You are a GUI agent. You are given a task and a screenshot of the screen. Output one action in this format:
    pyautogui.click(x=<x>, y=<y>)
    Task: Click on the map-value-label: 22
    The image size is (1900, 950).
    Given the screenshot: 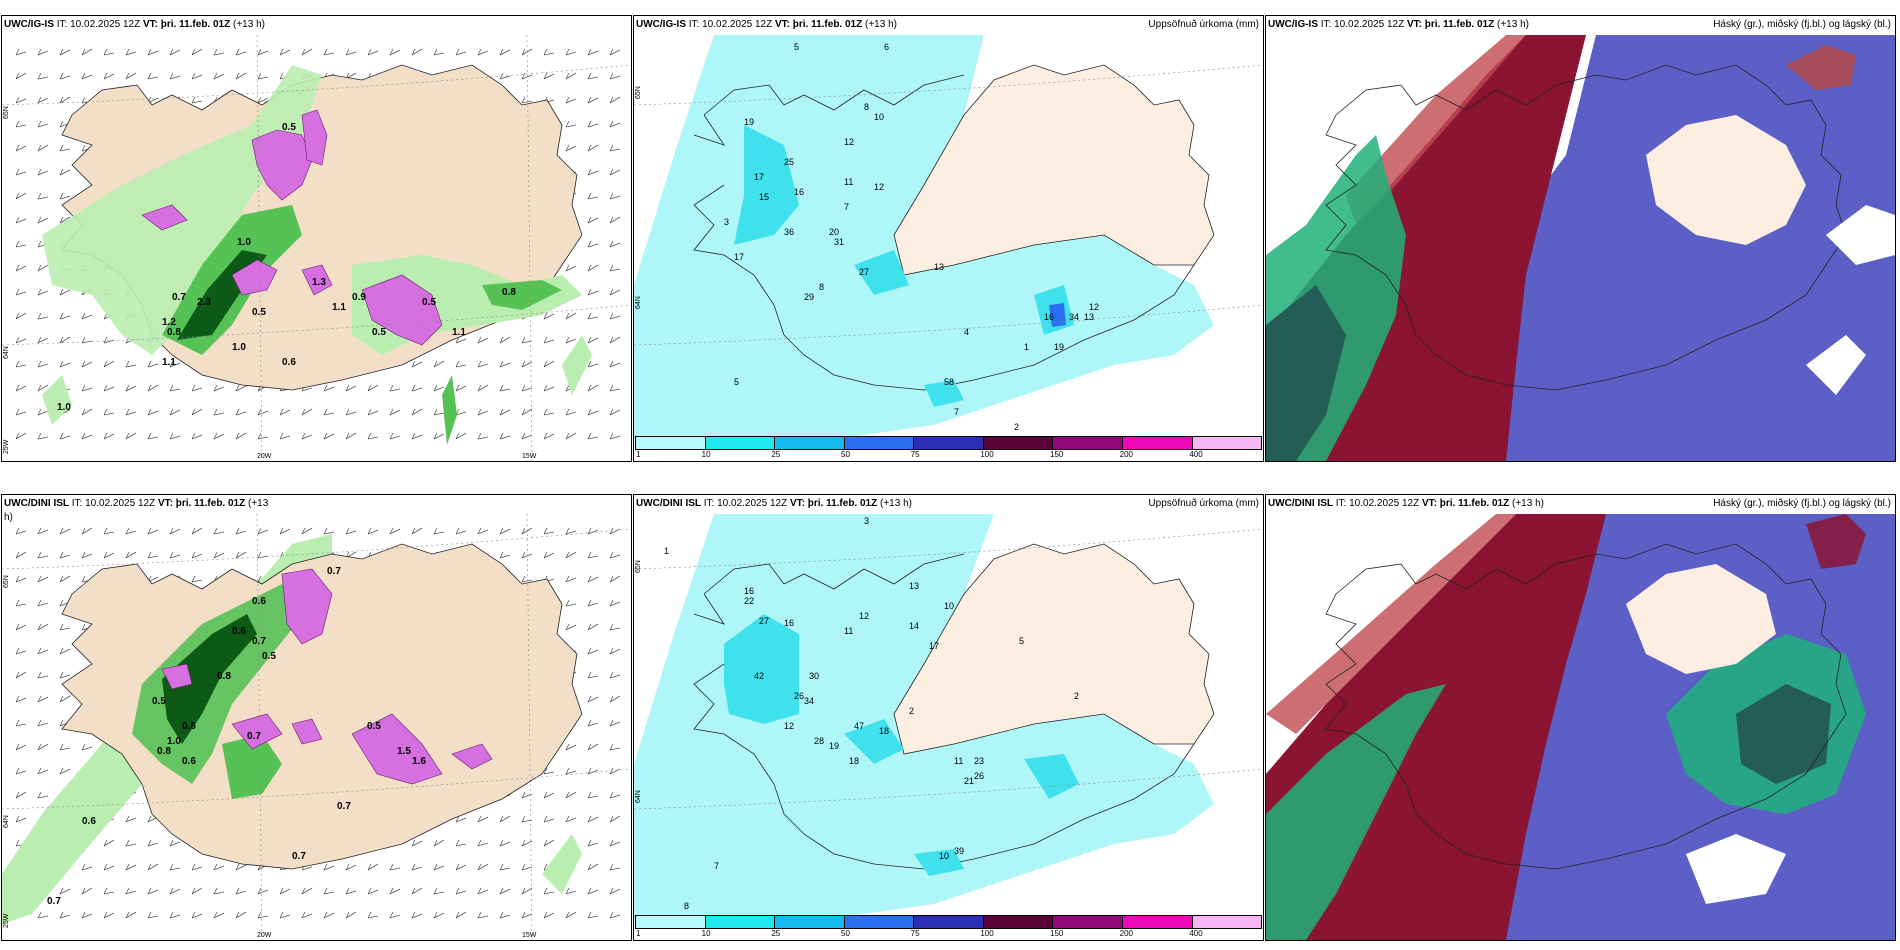 What is the action you would take?
    pyautogui.click(x=749, y=601)
    